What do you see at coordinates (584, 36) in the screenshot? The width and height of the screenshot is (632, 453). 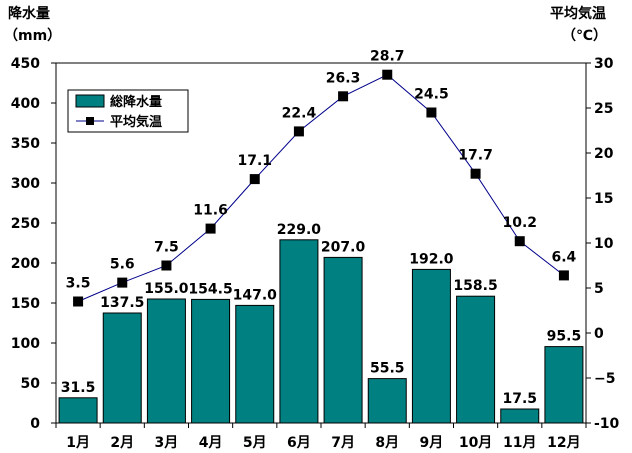 I see `right-axis-title-line2: （℃）` at bounding box center [584, 36].